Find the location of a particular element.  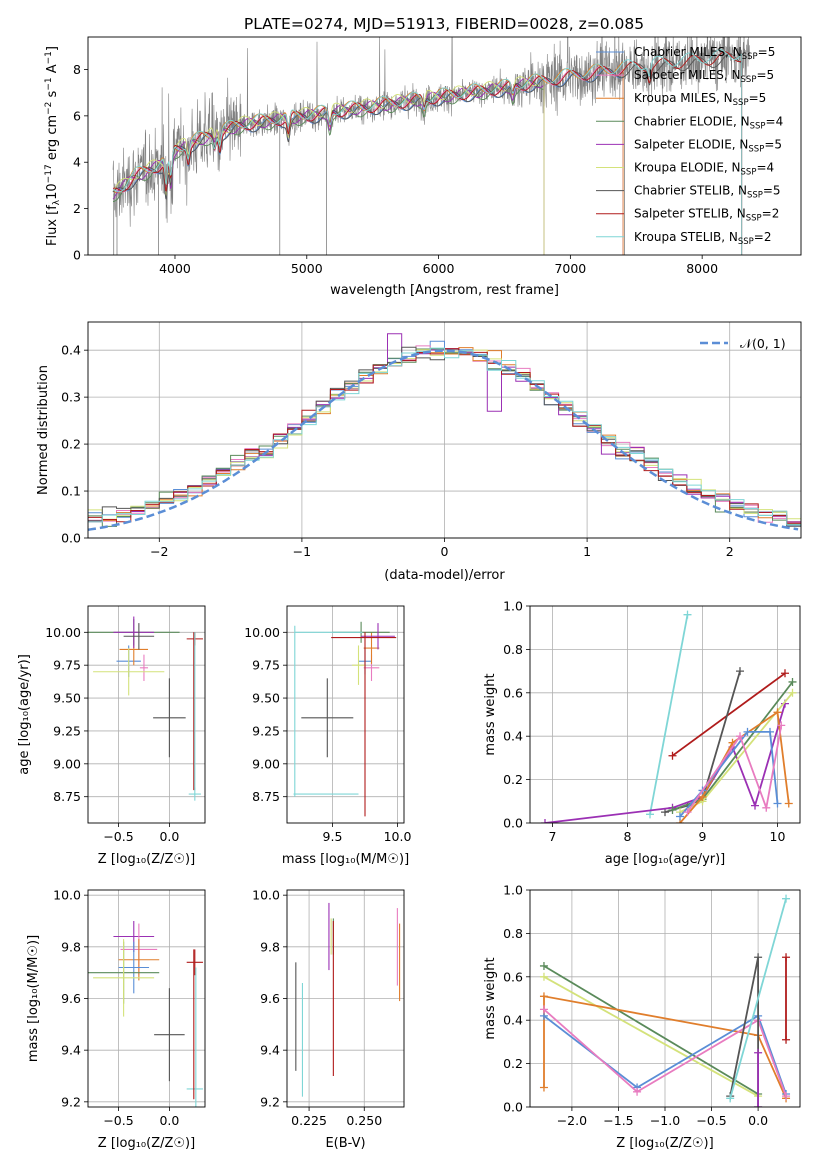

y-axis-label-part: A is located at coordinates (52, 70).